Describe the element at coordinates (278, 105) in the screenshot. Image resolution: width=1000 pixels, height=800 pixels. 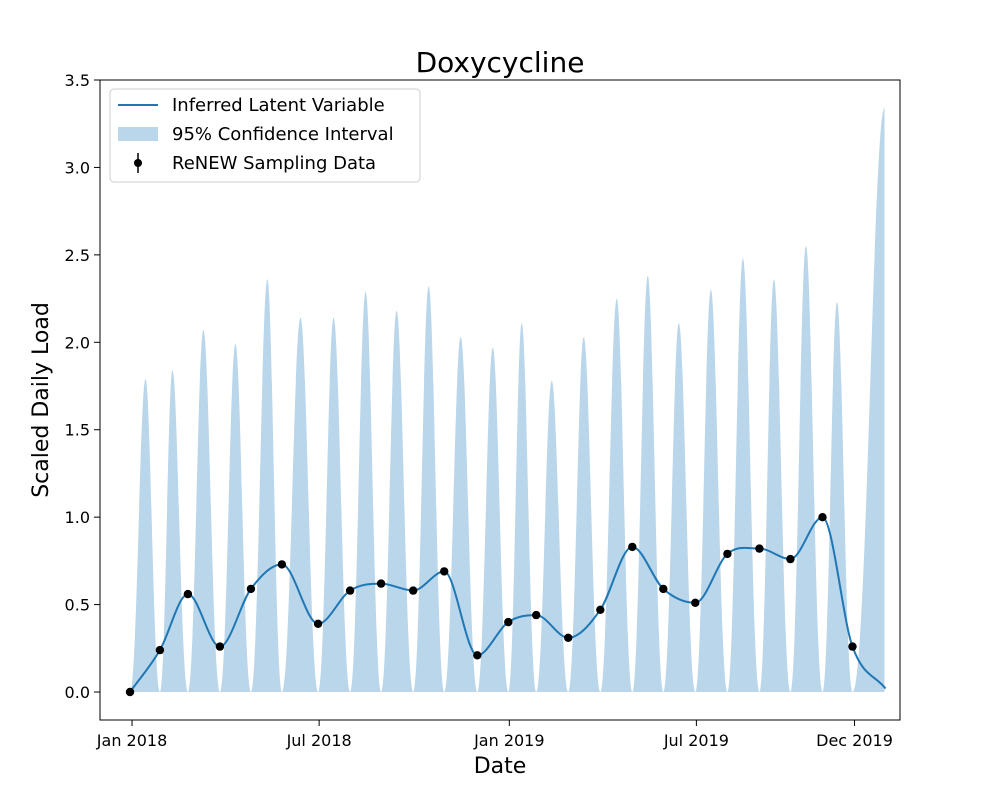
I see `legend-label-latent: Inferred Latent Variable` at that location.